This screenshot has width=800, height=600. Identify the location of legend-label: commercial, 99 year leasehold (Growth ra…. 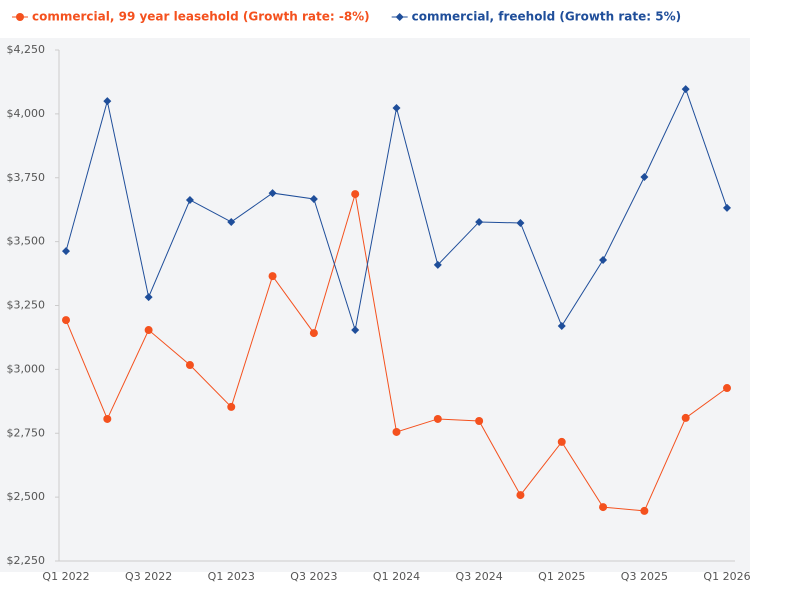
(201, 17).